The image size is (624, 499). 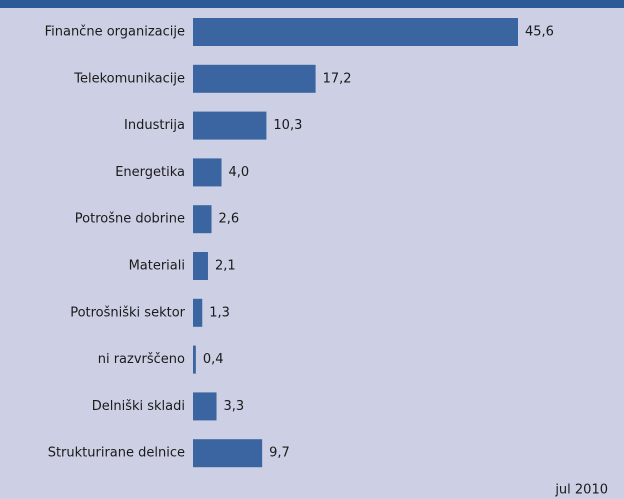 What do you see at coordinates (239, 172) in the screenshot?
I see `value-label: 4,0` at bounding box center [239, 172].